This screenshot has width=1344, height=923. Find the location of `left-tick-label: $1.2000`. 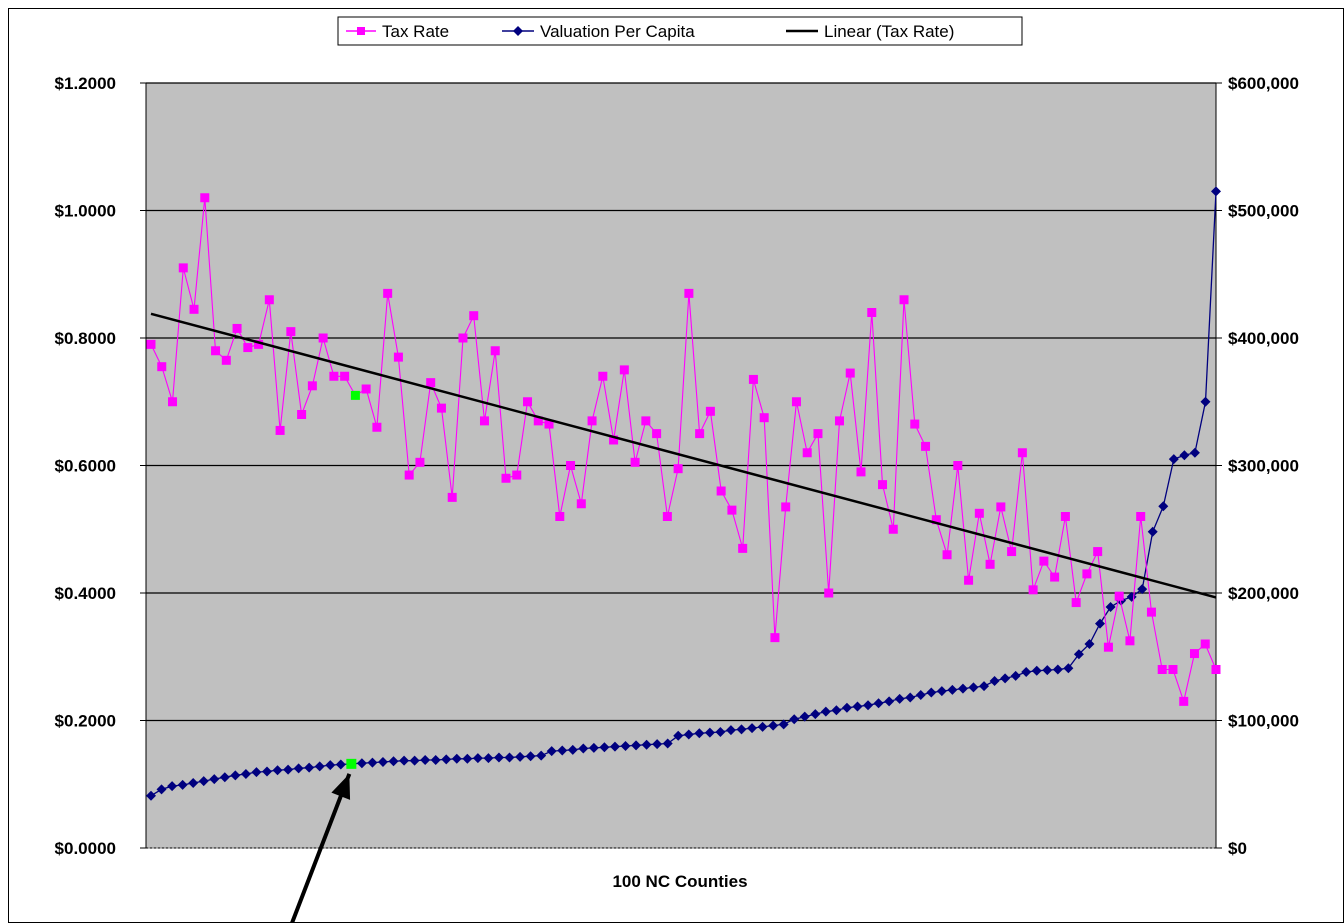

left-tick-label: $1.2000 is located at coordinates (85, 83).